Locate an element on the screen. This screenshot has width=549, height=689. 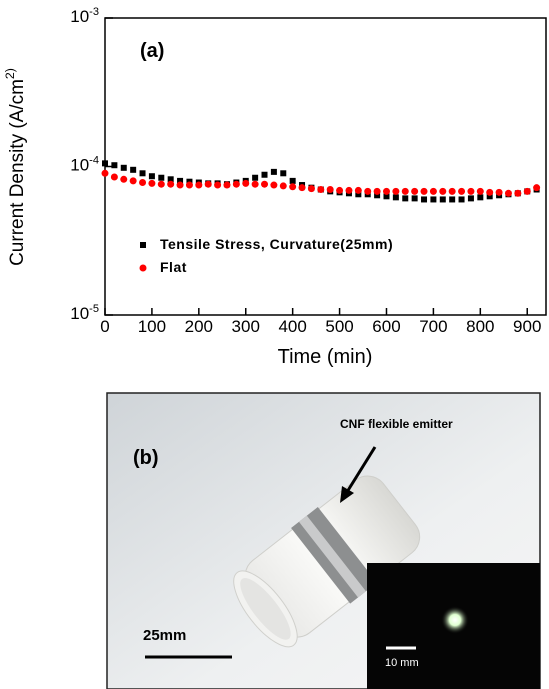
y-tick-label: 10⁻⁵ is located at coordinates (84, 313).